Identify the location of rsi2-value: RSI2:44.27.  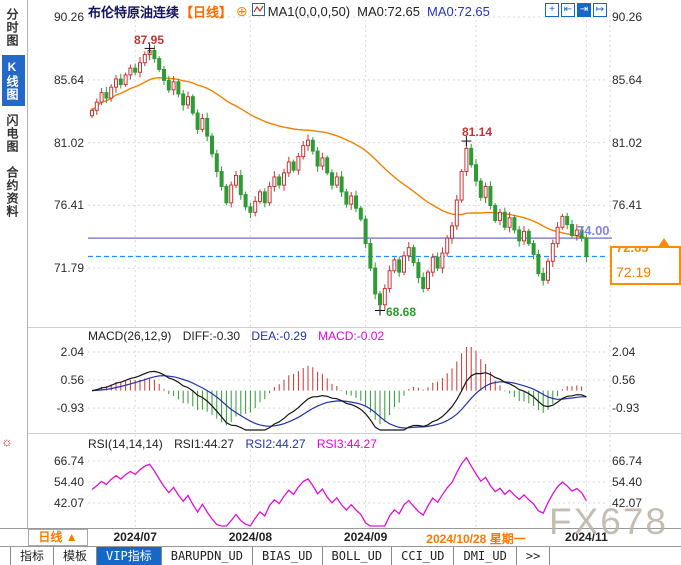
(275, 444).